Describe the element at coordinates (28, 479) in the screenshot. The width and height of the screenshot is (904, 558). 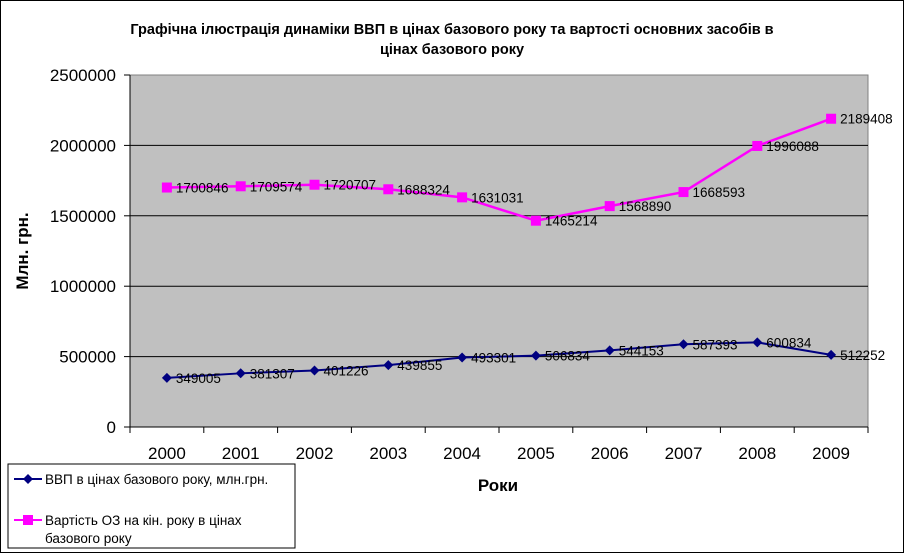
I see `legend-marker-diamond` at that location.